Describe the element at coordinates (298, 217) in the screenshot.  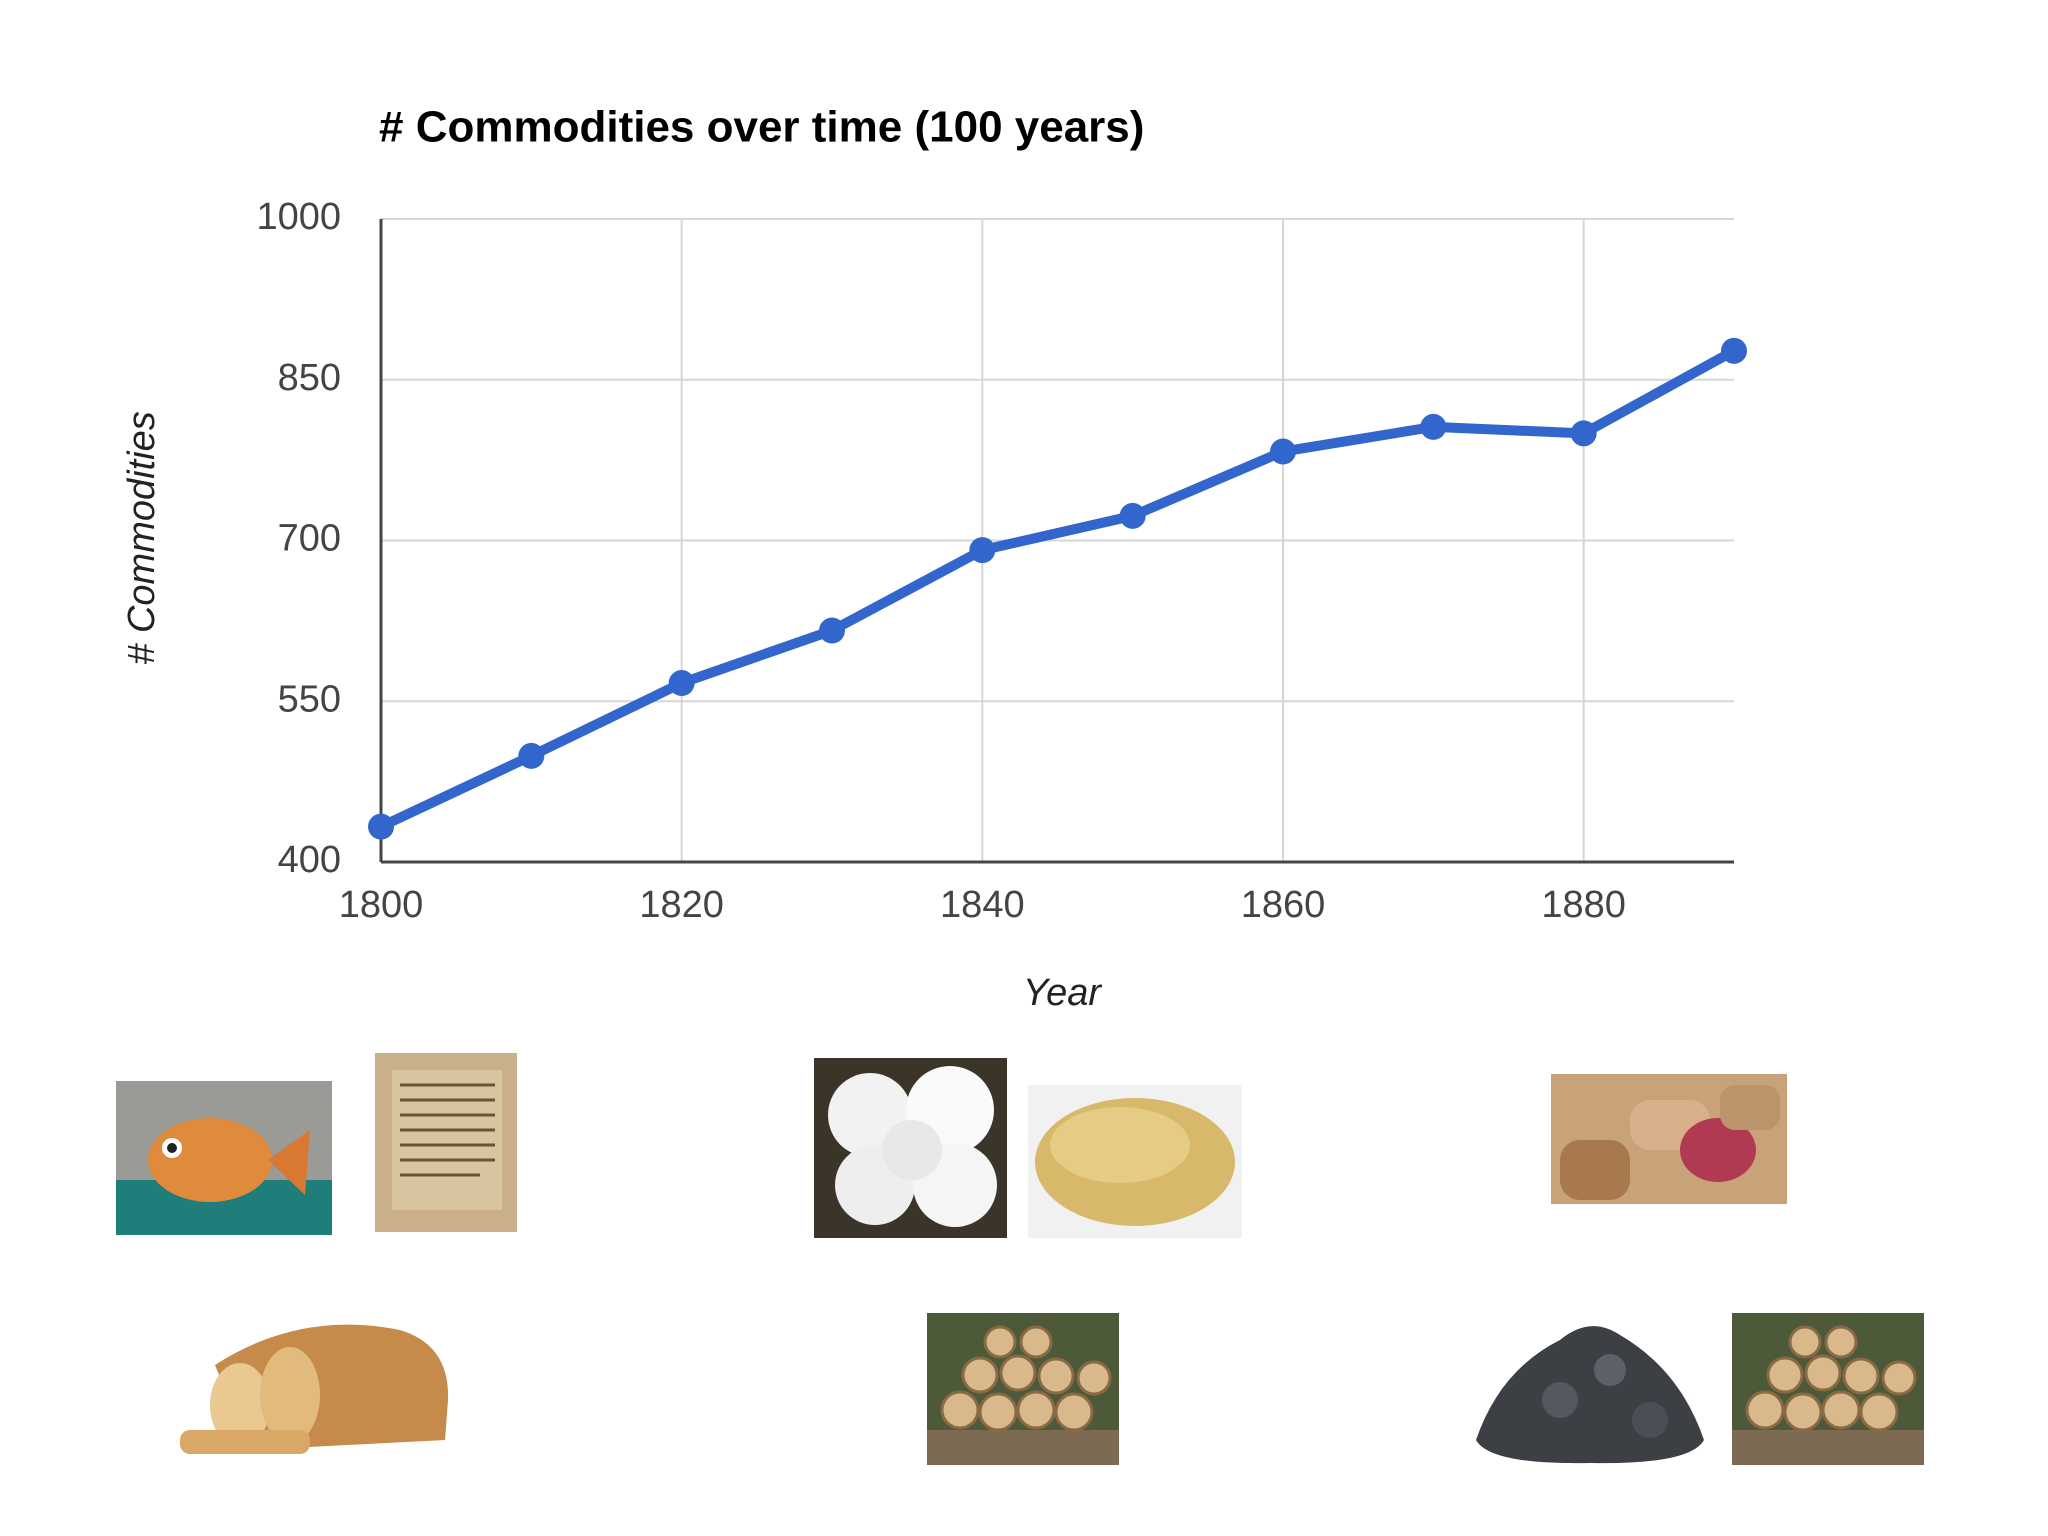
I see `y-tick-label: 1000` at that location.